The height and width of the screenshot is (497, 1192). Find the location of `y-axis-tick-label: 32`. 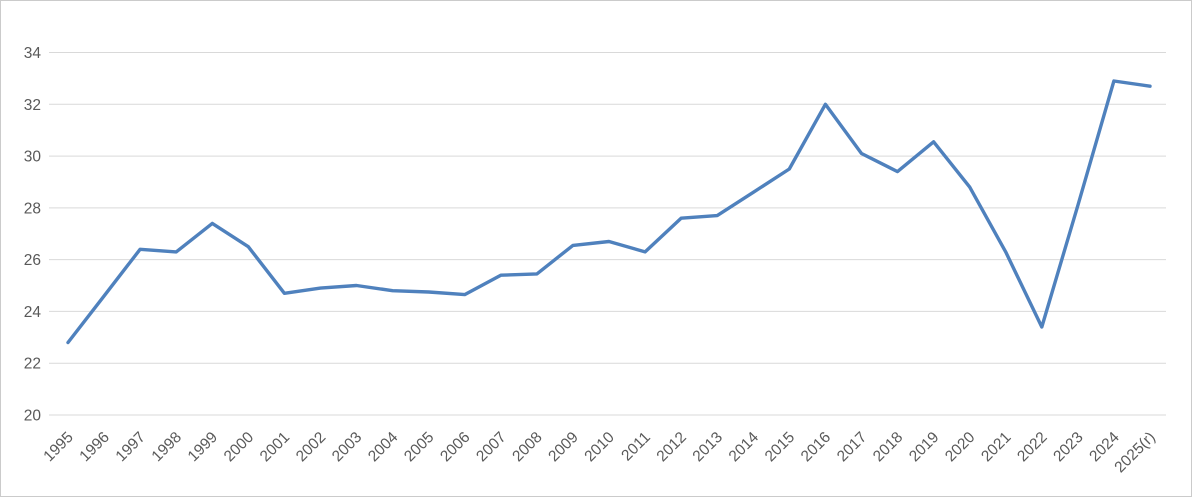

y-axis-tick-label: 32 is located at coordinates (32, 105).